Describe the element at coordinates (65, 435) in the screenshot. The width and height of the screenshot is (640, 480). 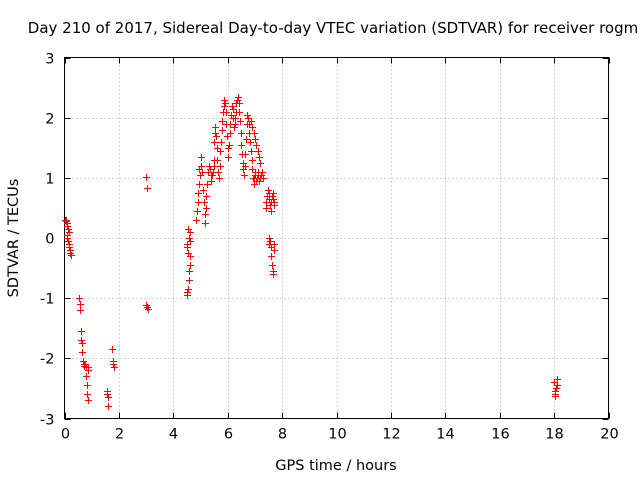
I see `x-tick-label: 0` at that location.